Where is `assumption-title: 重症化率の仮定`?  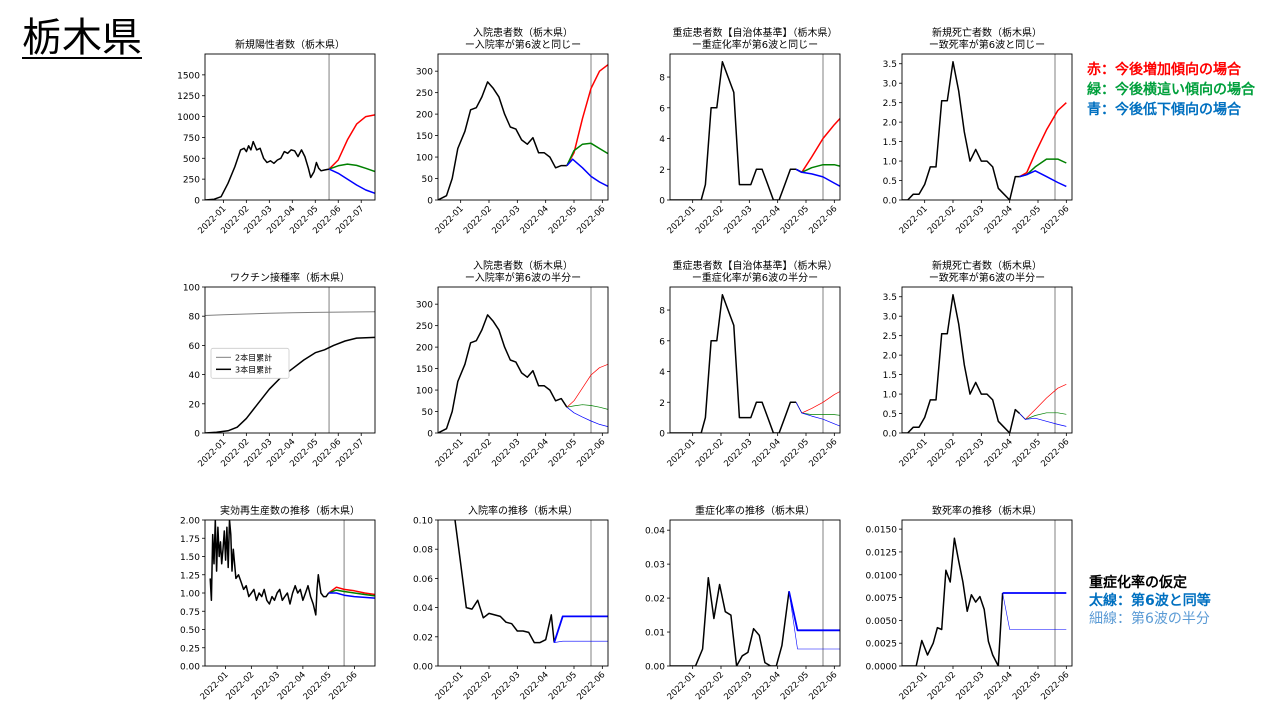
assumption-title: 重症化率の仮定 is located at coordinates (1138, 583).